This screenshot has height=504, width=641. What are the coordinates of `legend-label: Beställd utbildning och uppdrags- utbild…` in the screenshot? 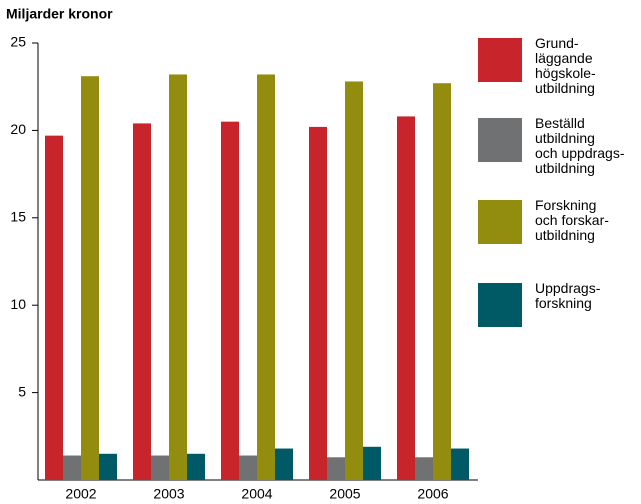 It's located at (580, 145).